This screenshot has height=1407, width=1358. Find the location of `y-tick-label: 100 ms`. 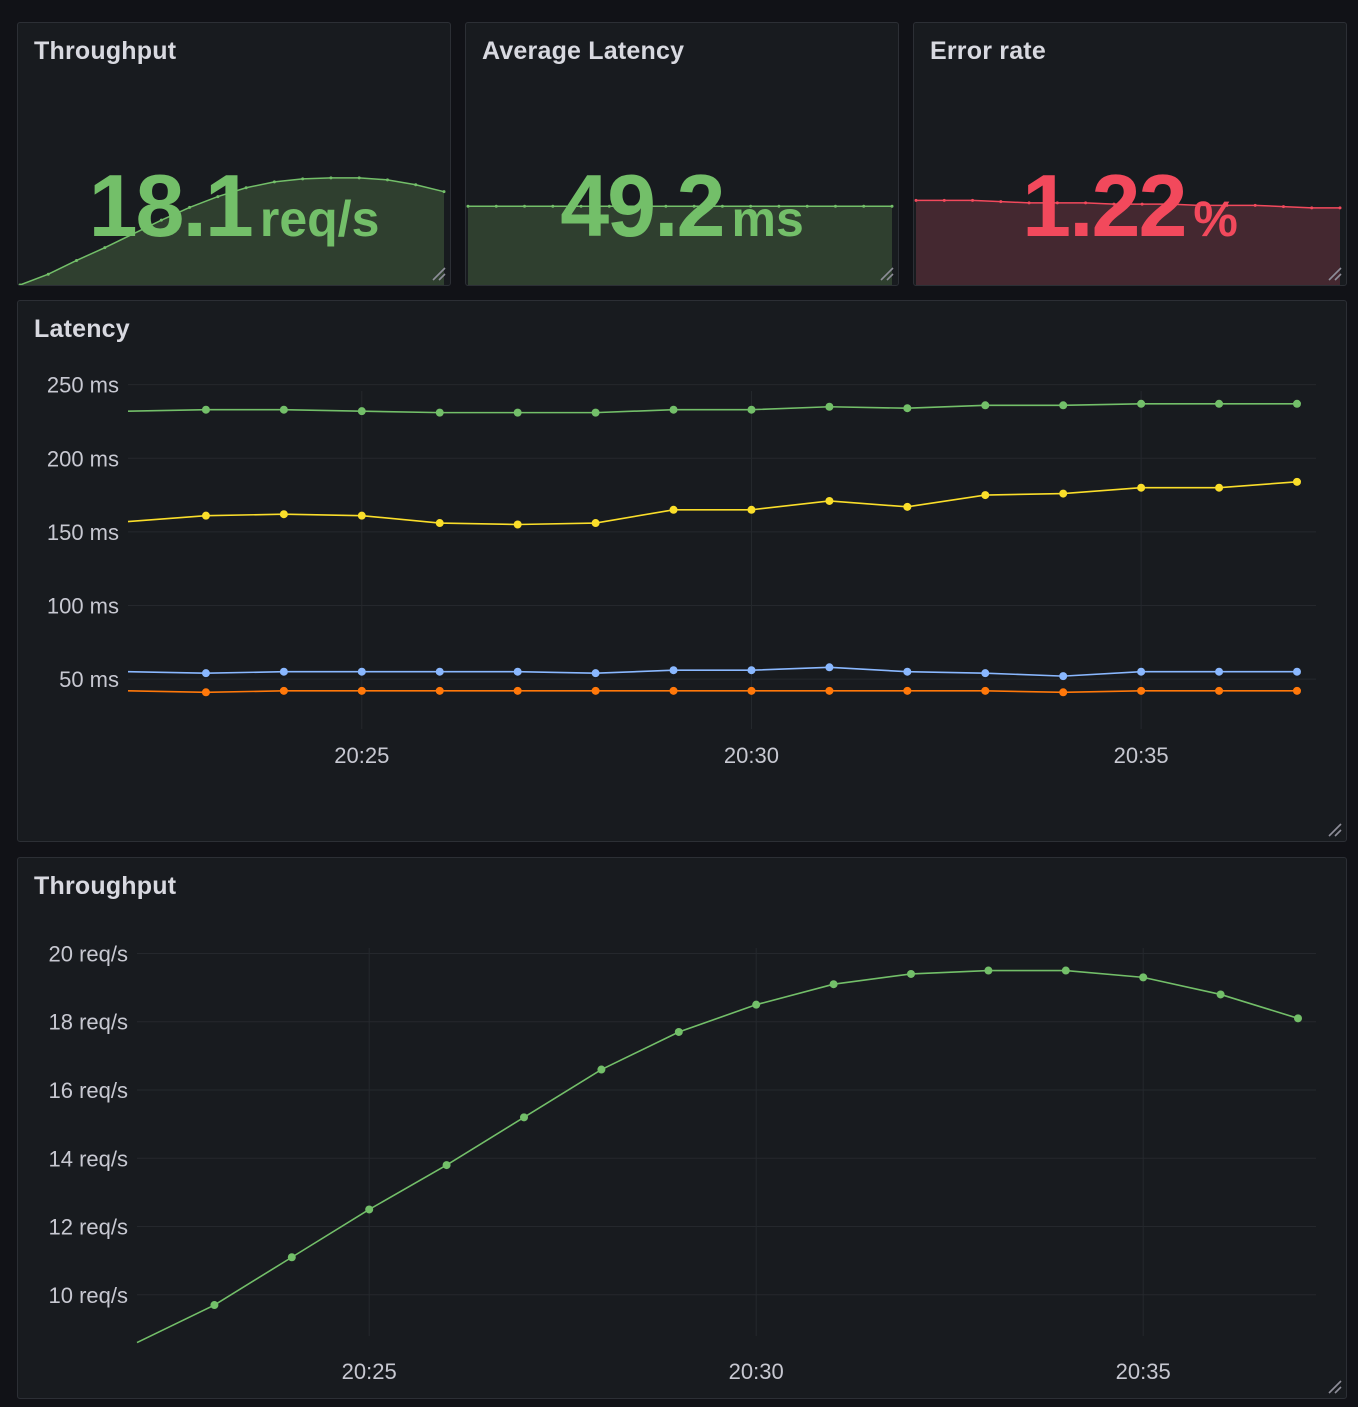

y-tick-label: 100 ms is located at coordinates (83, 605).